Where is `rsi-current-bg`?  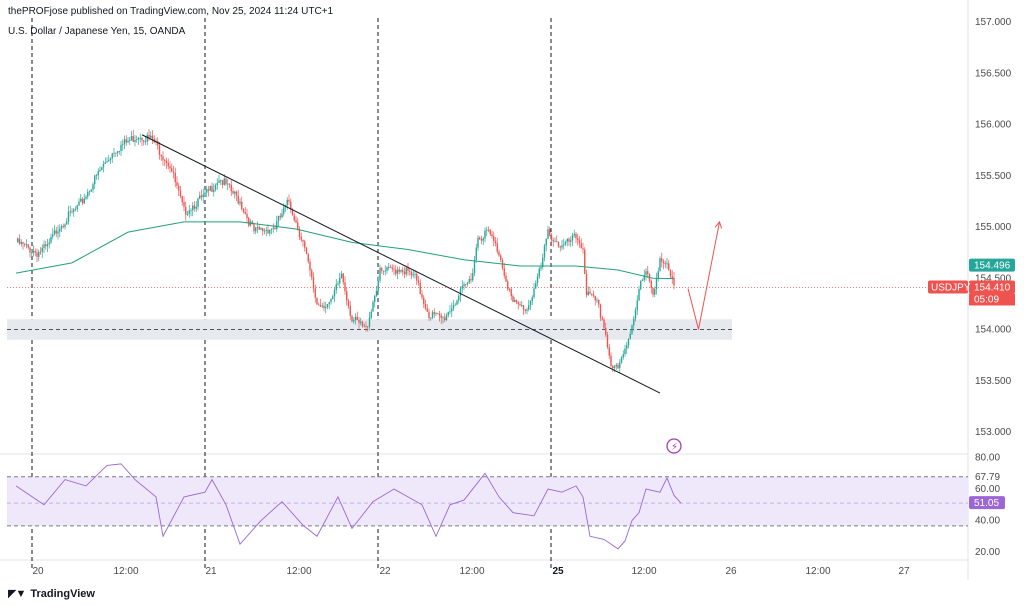
rsi-current-bg is located at coordinates (987, 503).